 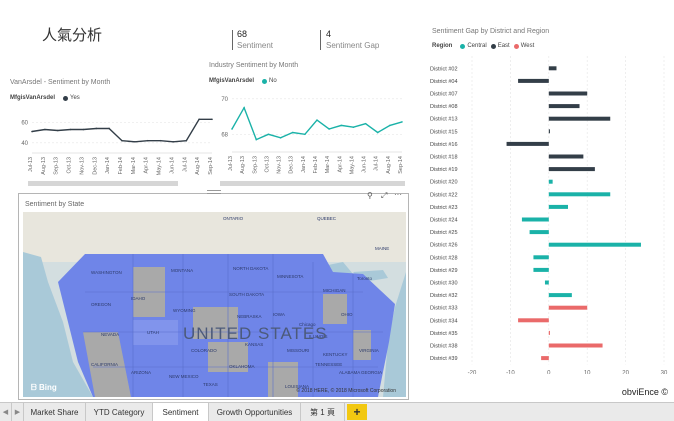 I want to click on x-tick-label: Dec-13, so click(x=95, y=166).